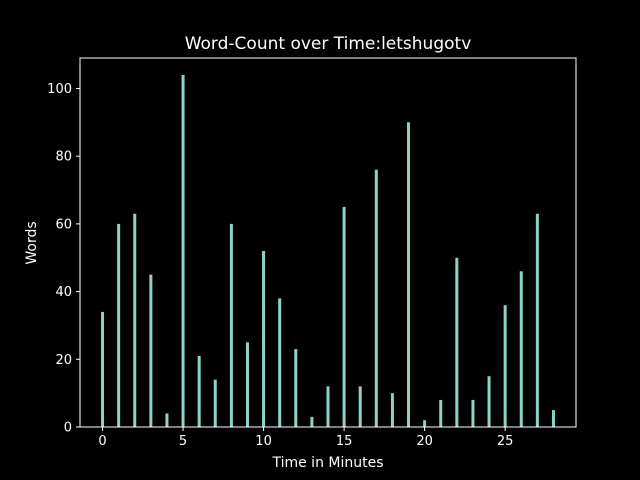  Describe the element at coordinates (59, 89) in the screenshot. I see `y-tick-label: 100` at that location.